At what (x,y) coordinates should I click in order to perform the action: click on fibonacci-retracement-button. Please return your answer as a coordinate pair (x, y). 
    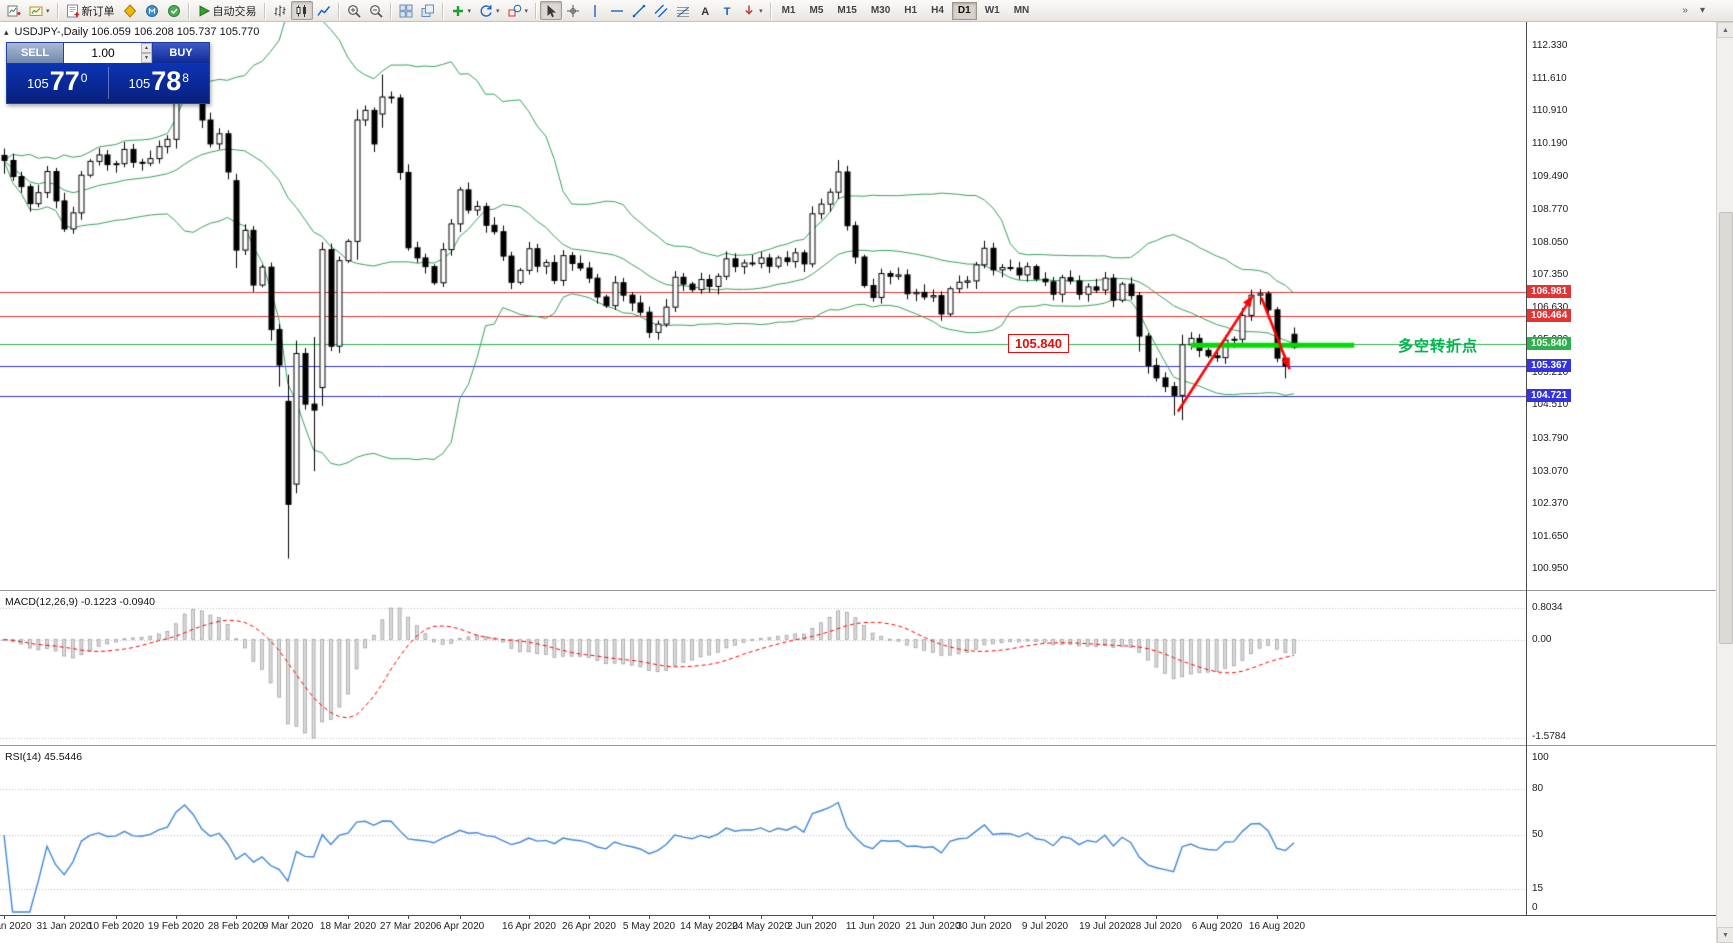
    Looking at the image, I should click on (683, 10).